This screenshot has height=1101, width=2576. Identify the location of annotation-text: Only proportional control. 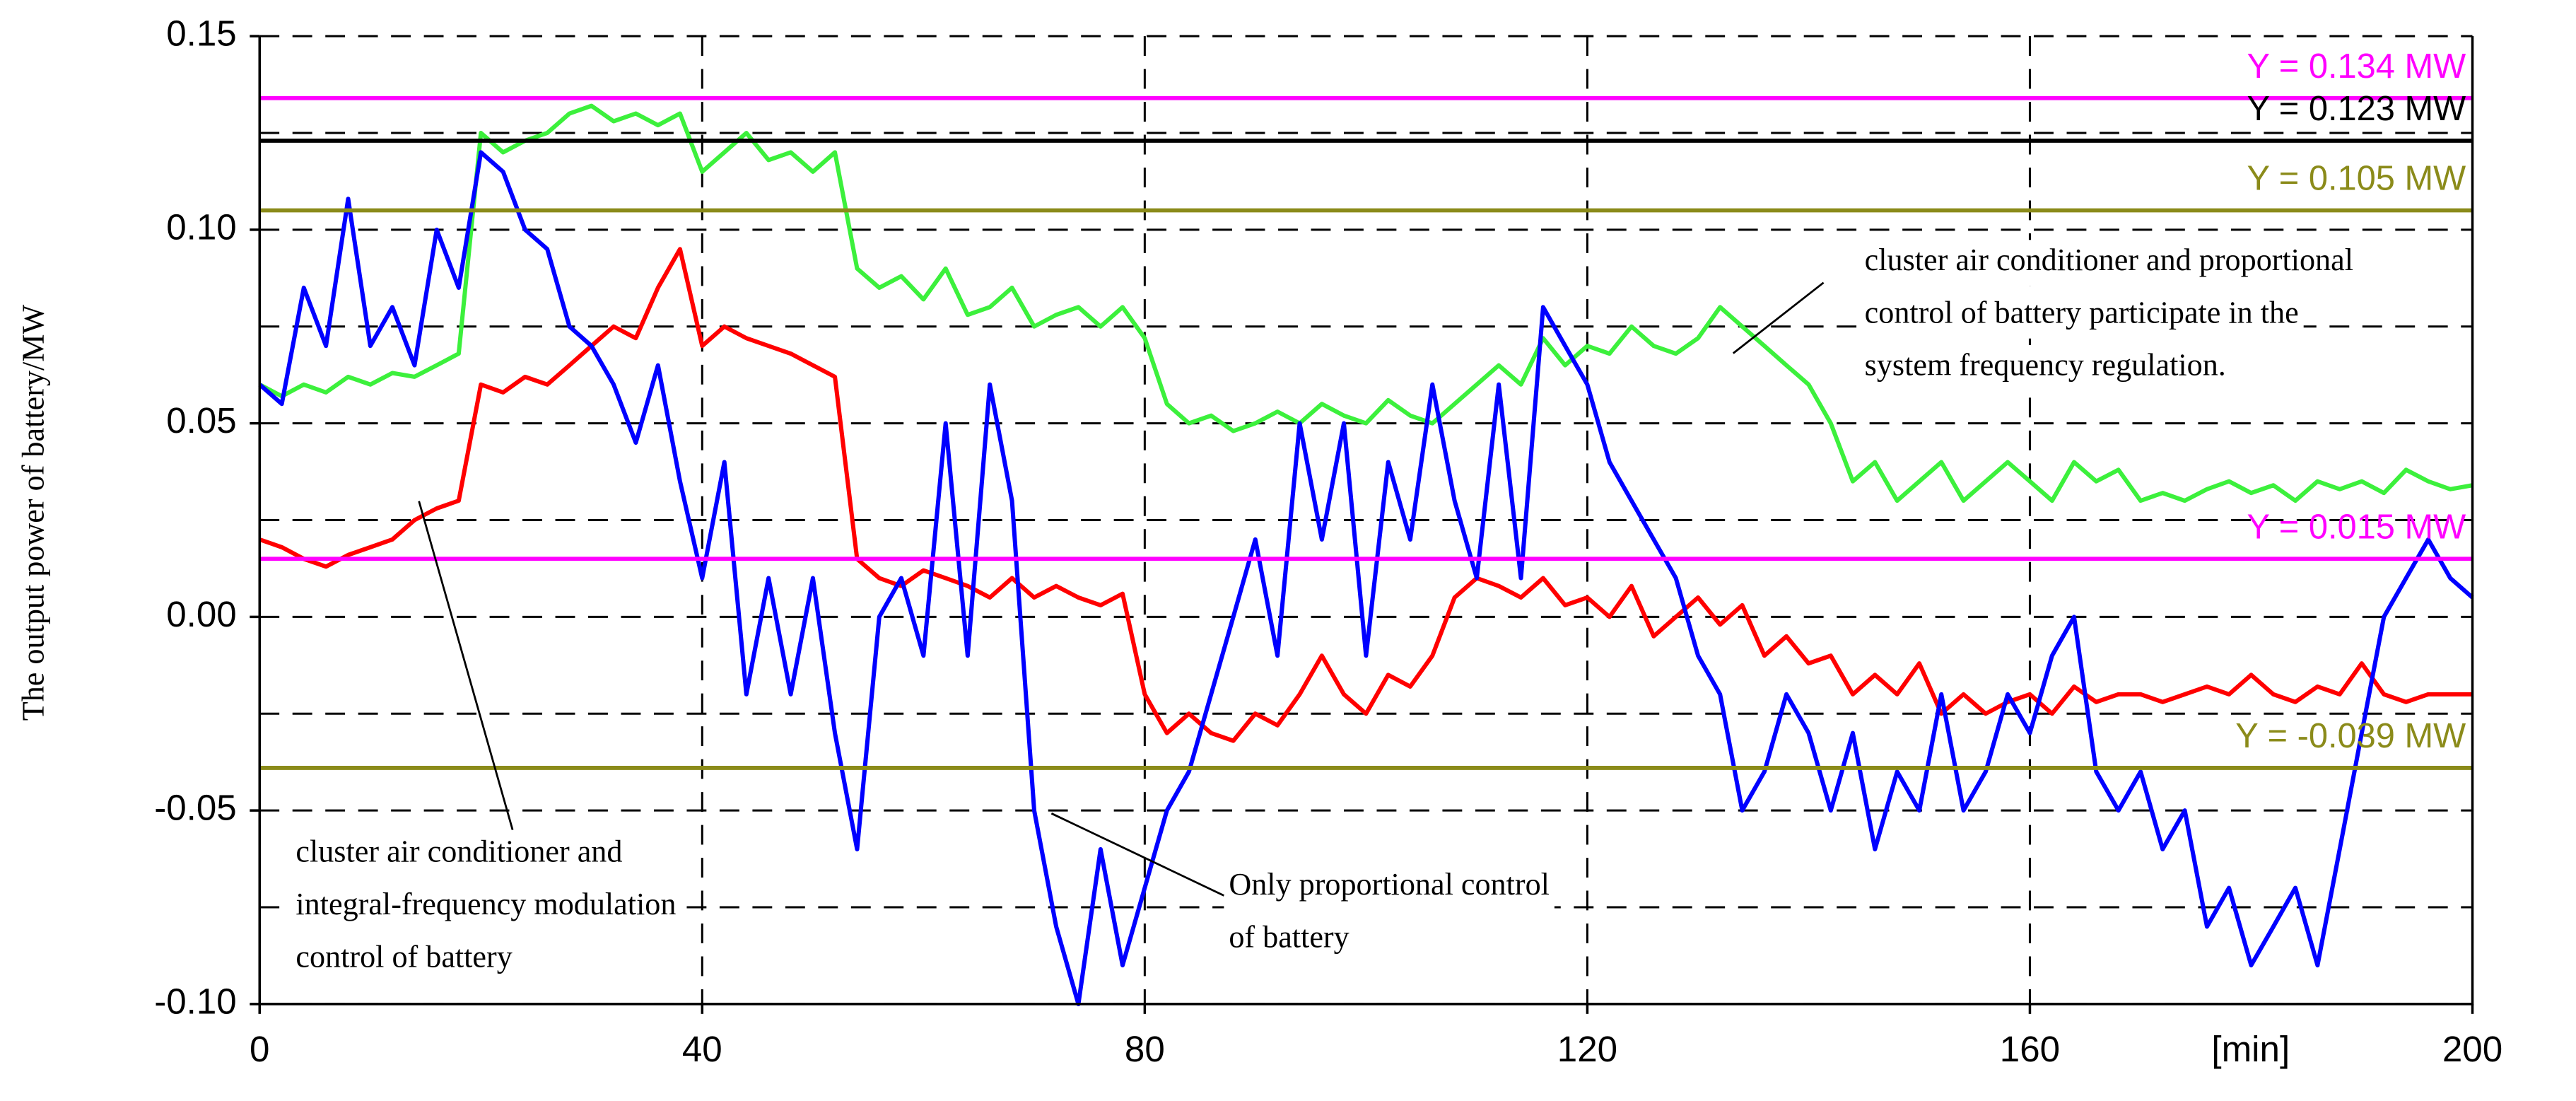
(1390, 884).